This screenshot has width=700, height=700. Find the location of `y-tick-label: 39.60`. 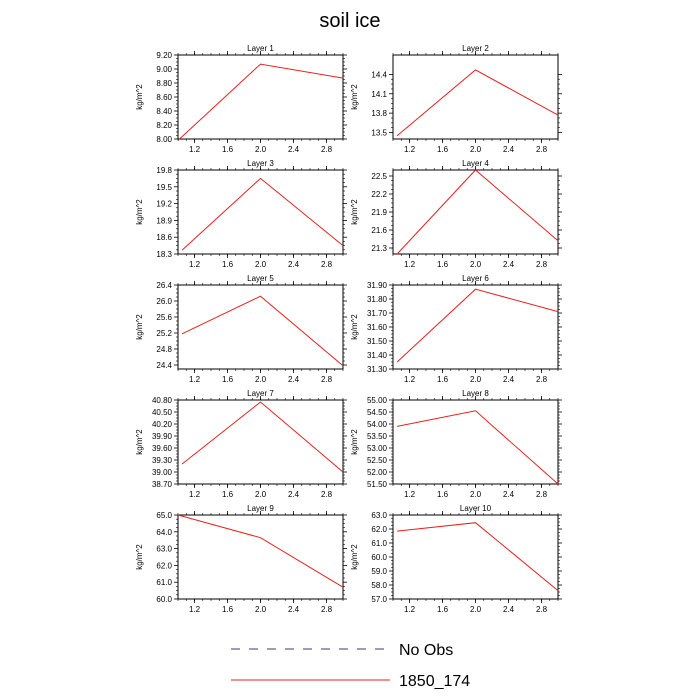

y-tick-label: 39.60 is located at coordinates (162, 448).